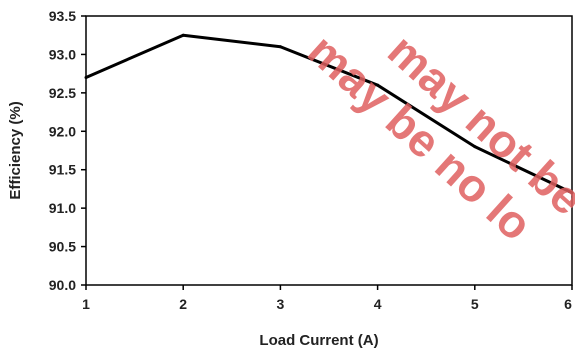  What do you see at coordinates (62, 170) in the screenshot?
I see `y-tick-label: 91.5` at bounding box center [62, 170].